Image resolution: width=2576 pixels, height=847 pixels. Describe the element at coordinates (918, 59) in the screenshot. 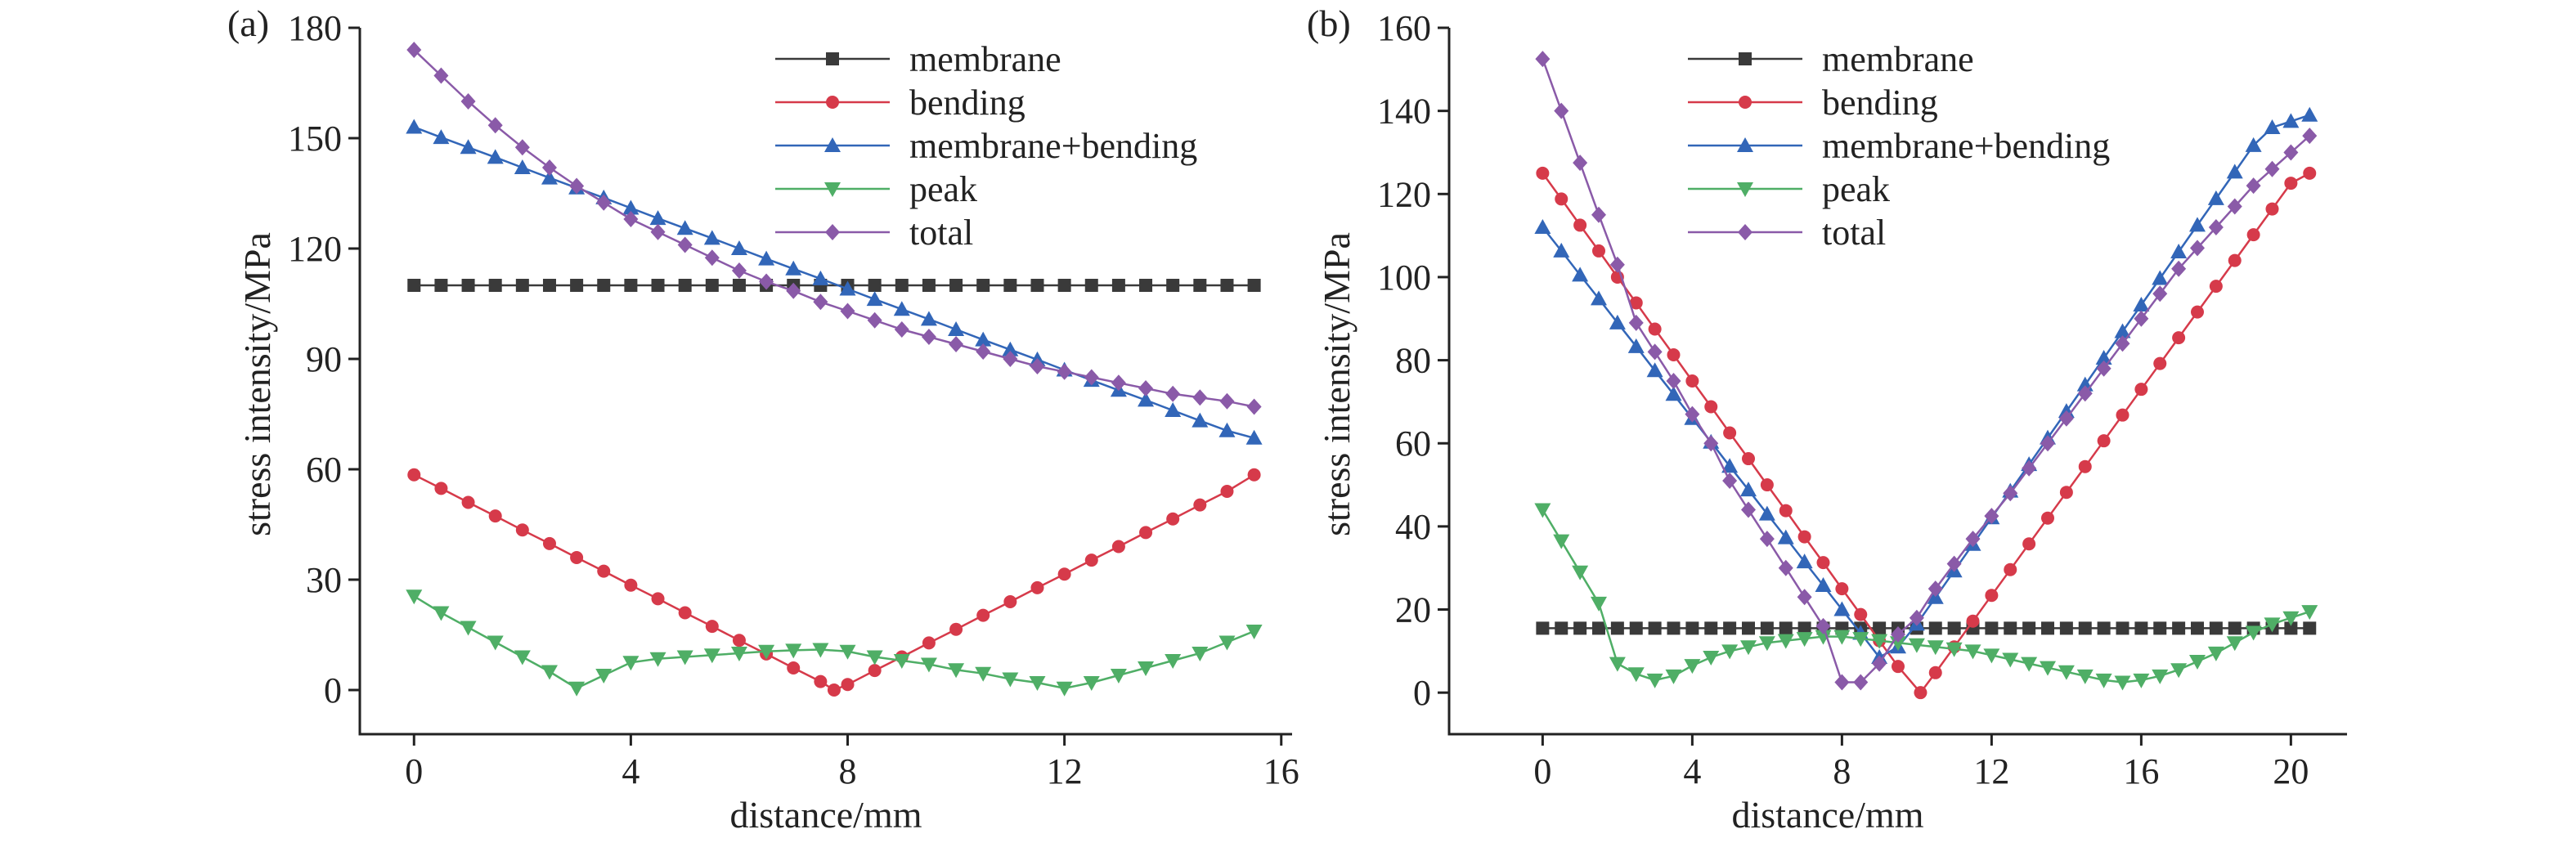

I see `panel-a-legend-entry: membrane` at that location.